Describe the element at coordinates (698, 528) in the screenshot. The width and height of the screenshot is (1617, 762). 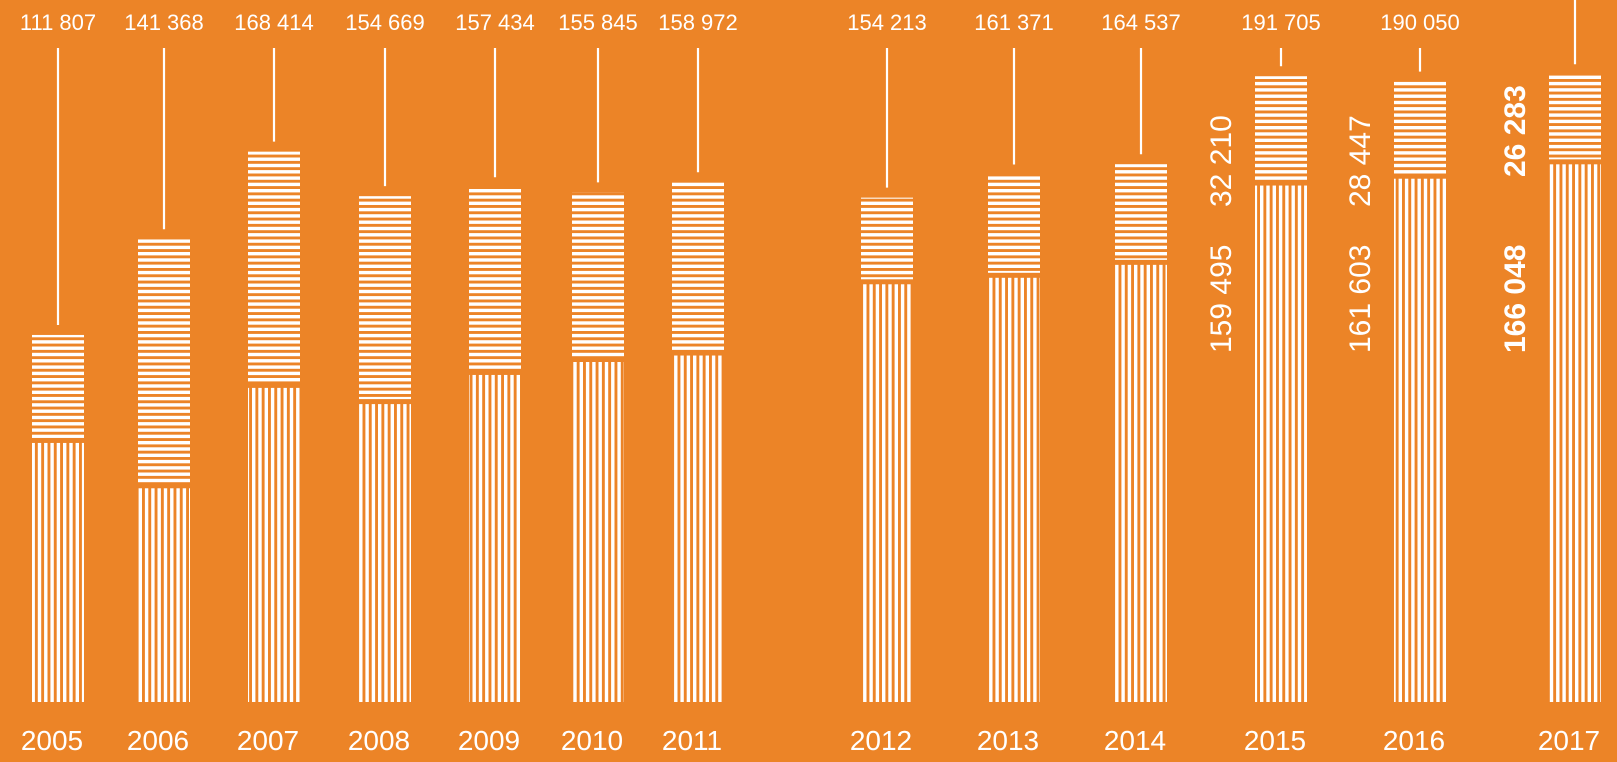
I see `bar-segment-lower-2011` at that location.